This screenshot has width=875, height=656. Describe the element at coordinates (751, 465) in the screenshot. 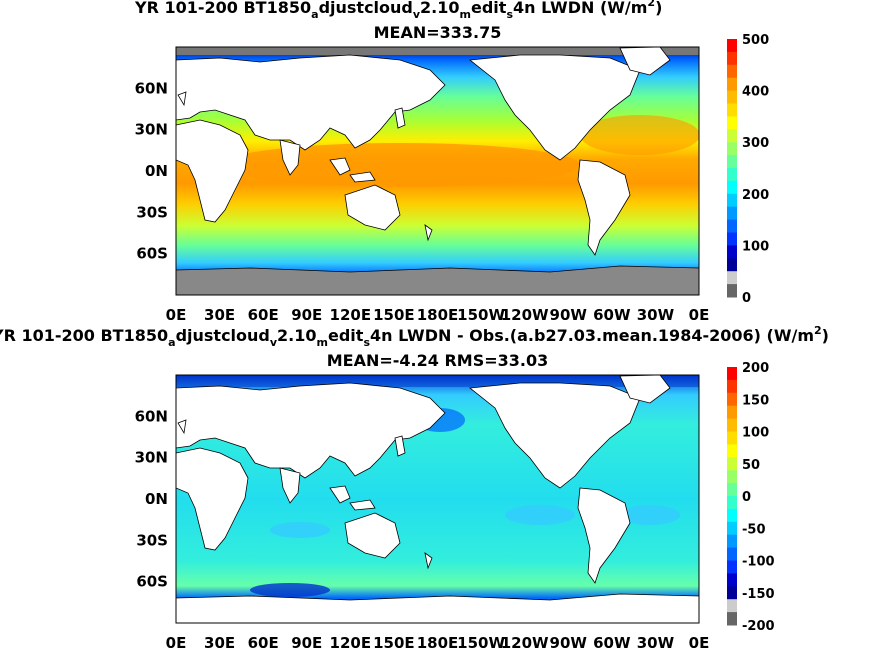

I see `map2-colorbar-tick-label: 50` at that location.